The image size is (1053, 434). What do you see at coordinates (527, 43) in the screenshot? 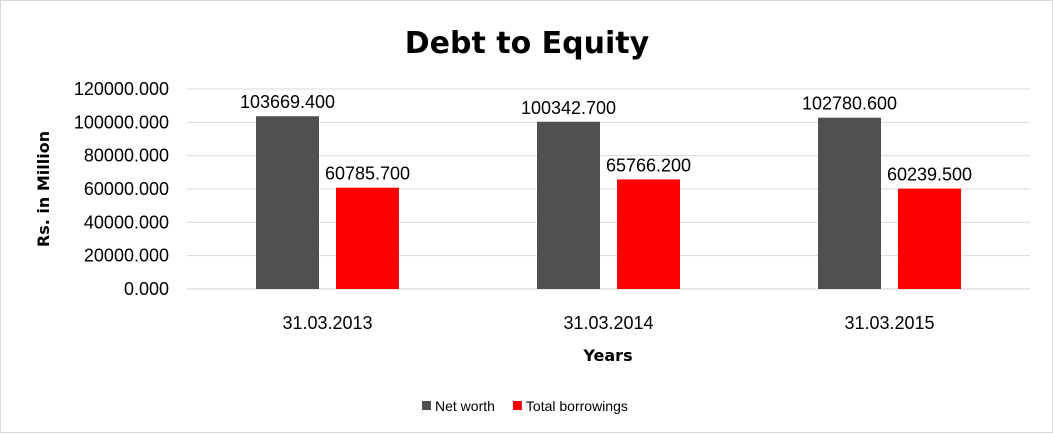
I see `chart-title: Debt to Equity` at bounding box center [527, 43].